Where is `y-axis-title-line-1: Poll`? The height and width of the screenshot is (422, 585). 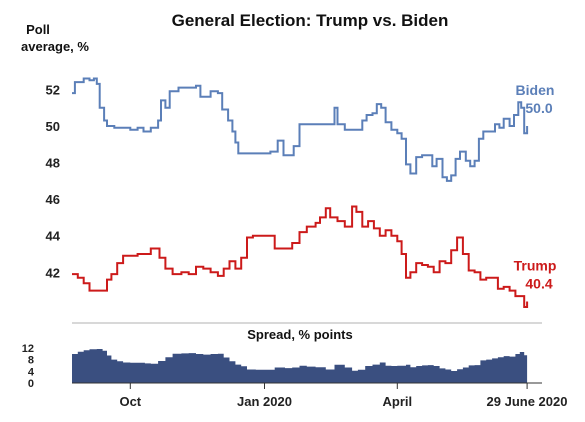 y-axis-title-line-1: Poll is located at coordinates (38, 29).